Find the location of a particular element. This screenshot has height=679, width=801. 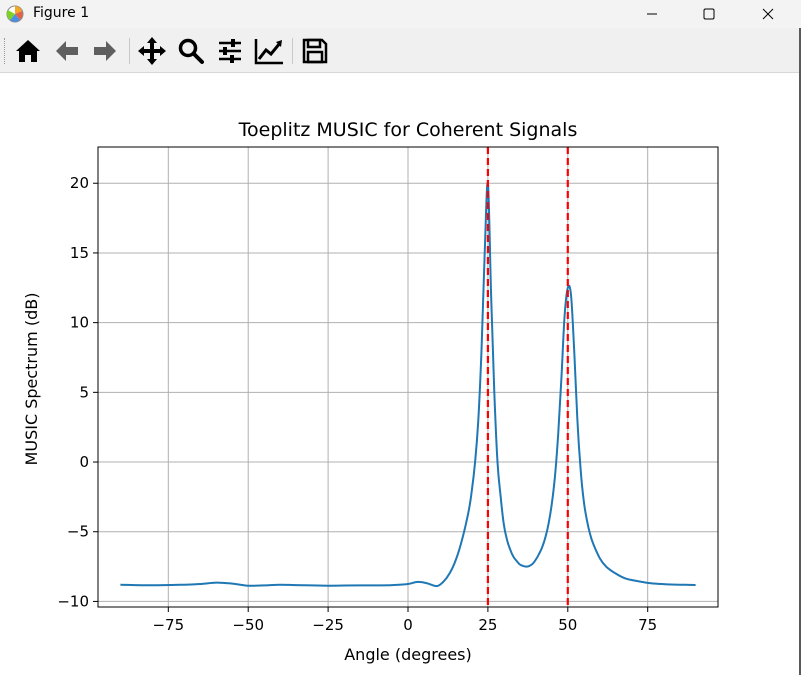

pan-button is located at coordinates (152, 51).